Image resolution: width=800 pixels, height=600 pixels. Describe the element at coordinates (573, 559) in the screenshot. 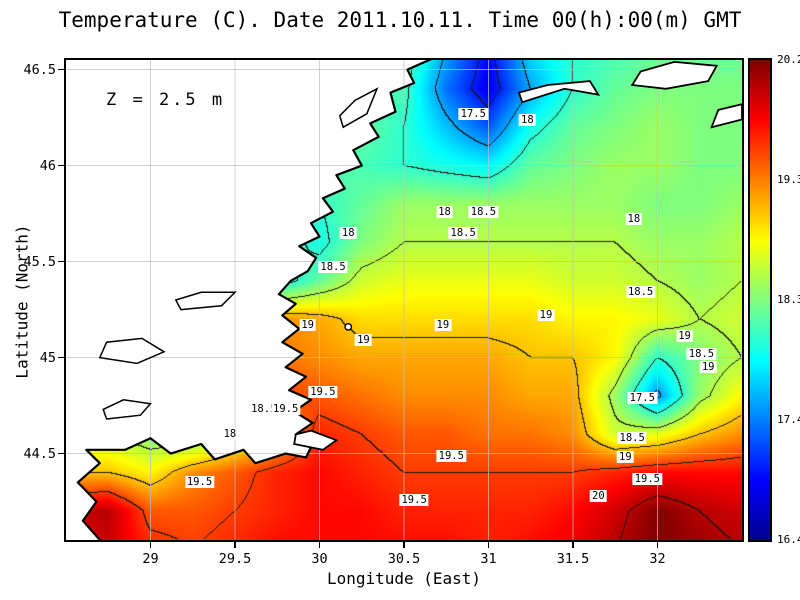

I see `x-tick-label: 31.5` at that location.